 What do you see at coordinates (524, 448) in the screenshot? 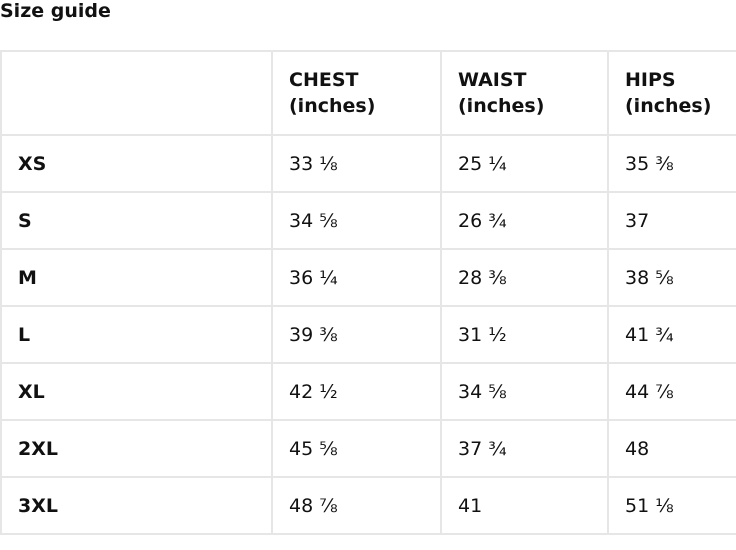
I see `measurement-cell: 37 ¾` at bounding box center [524, 448].